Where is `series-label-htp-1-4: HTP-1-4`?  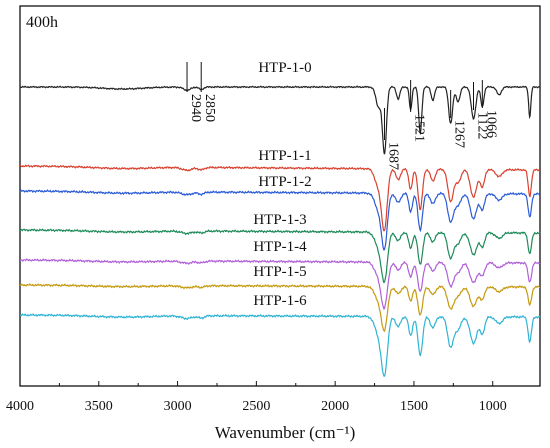 series-label-htp-1-4: HTP-1-4 is located at coordinates (280, 247).